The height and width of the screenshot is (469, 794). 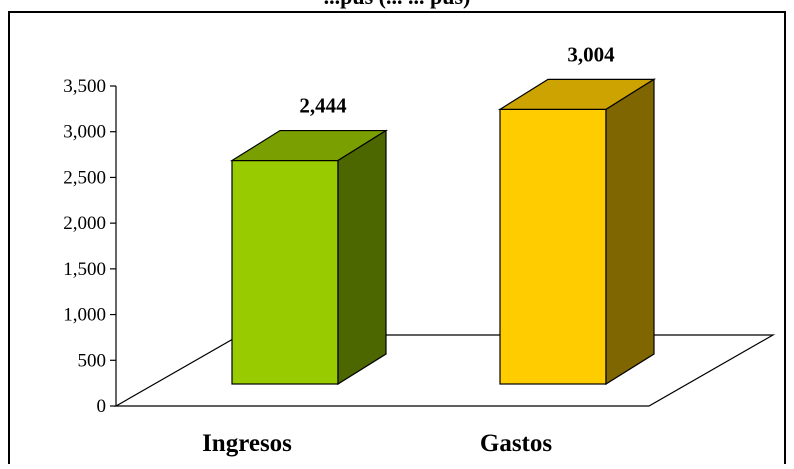 I want to click on category-axis: Ingresos Gastos, so click(x=377, y=443).